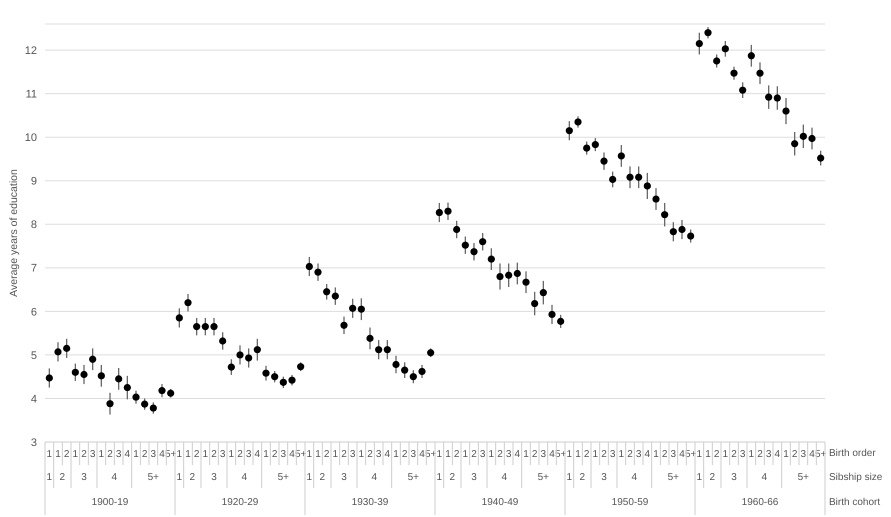  Describe the element at coordinates (854, 502) in the screenshot. I see `text: Birth cohort` at that location.